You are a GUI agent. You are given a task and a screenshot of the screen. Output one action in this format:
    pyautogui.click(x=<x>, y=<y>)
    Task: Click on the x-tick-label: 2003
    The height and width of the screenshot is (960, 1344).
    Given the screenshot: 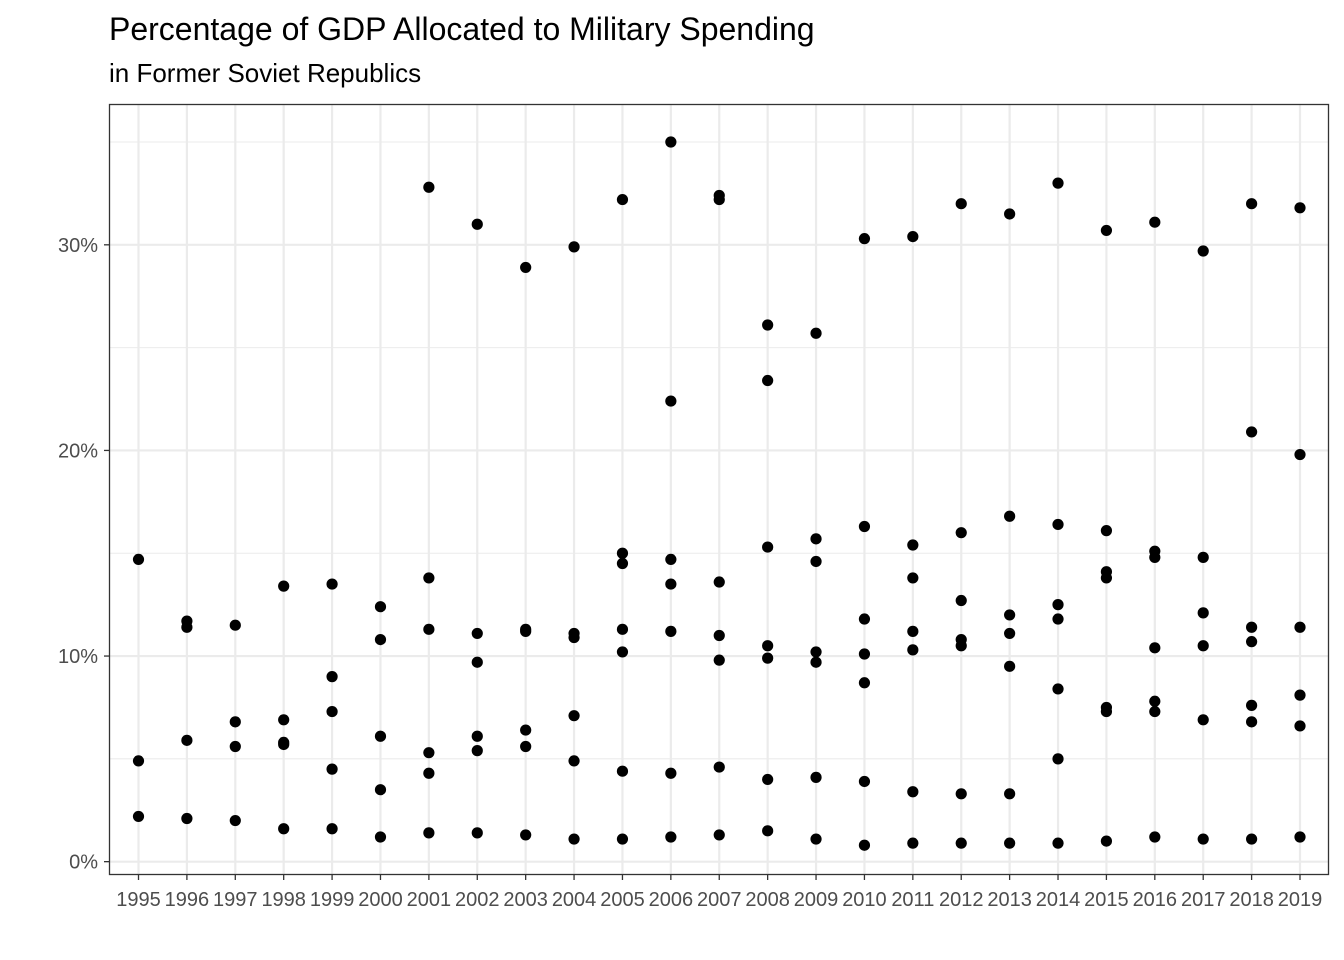 What is the action you would take?
    pyautogui.click(x=525, y=900)
    